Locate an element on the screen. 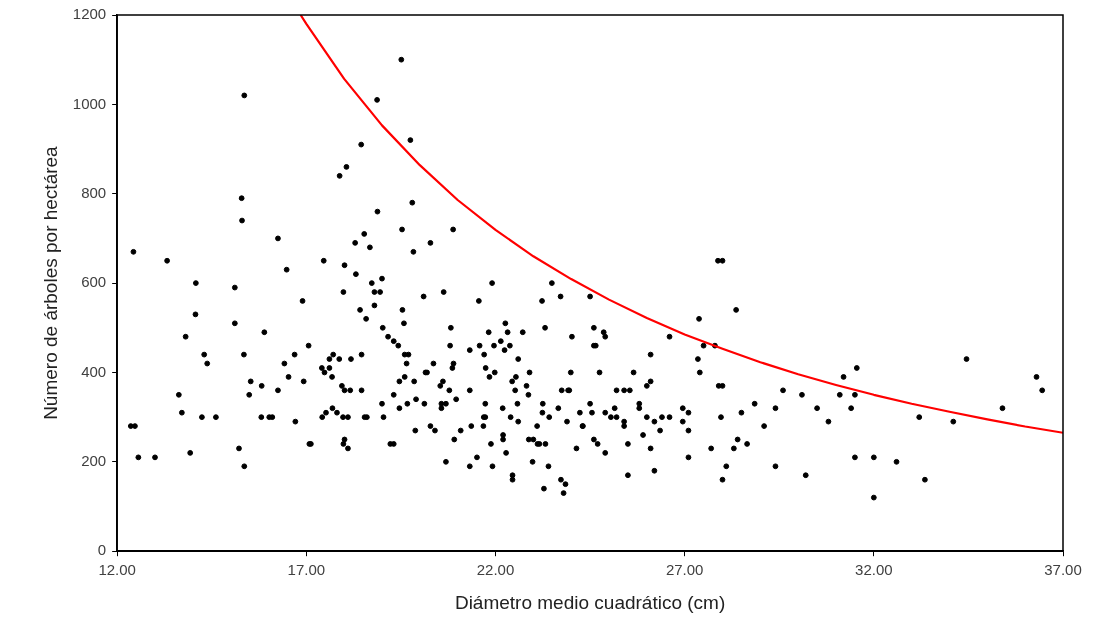  x-axis-title: Diámetro medio cuadrático (cm) is located at coordinates (590, 602).